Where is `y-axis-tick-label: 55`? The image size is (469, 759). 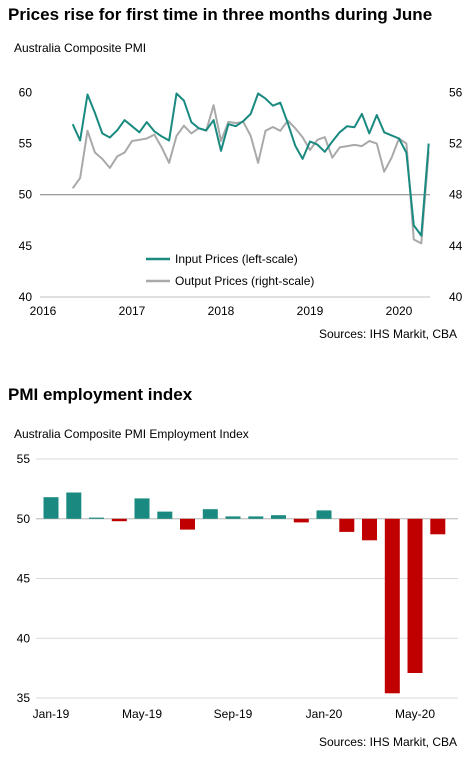 y-axis-tick-label: 55 is located at coordinates (24, 459).